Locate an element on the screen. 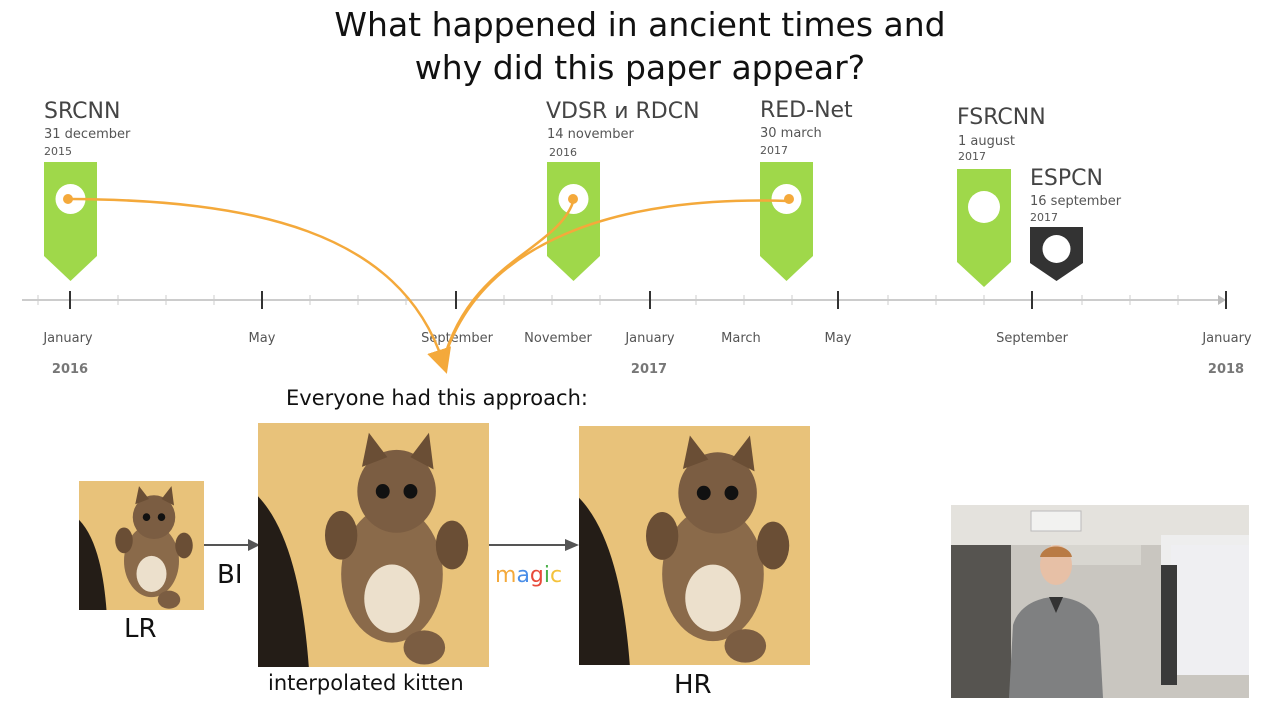  interpolated-kitten-image is located at coordinates (373, 545).